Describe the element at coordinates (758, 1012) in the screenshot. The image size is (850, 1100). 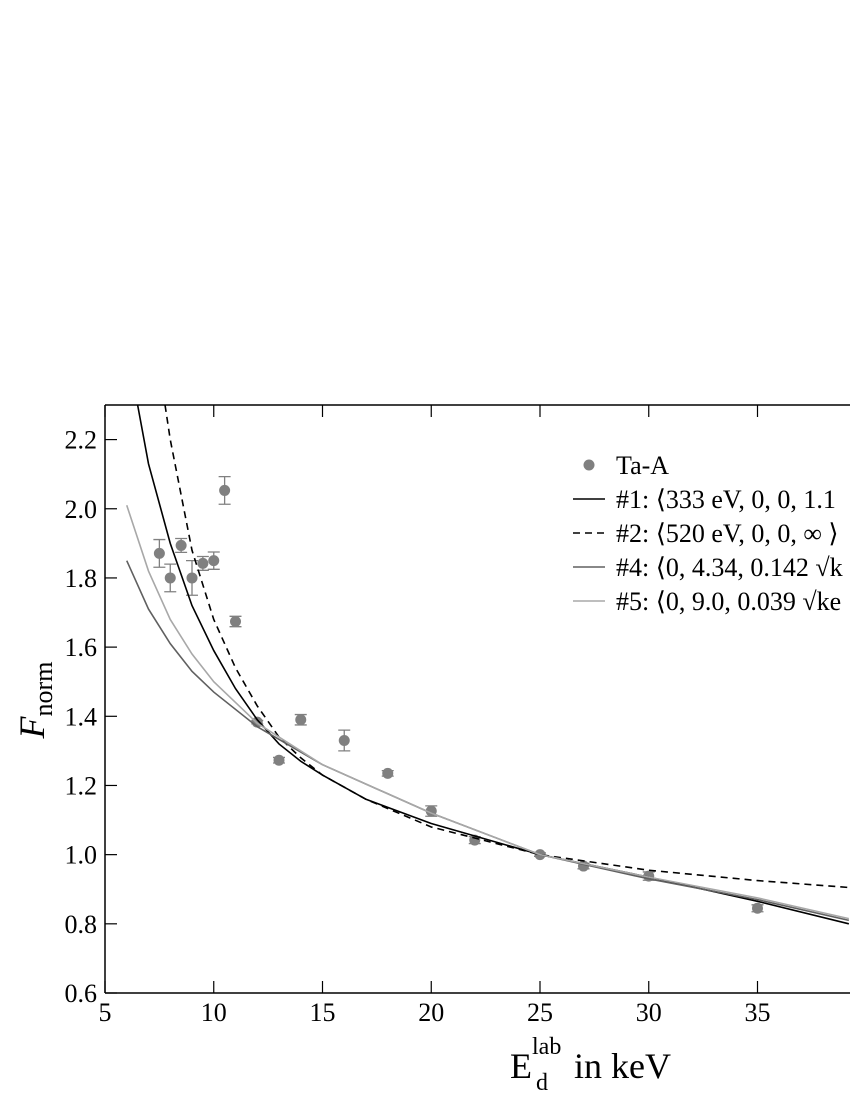
I see `x-tick-label: 35` at that location.